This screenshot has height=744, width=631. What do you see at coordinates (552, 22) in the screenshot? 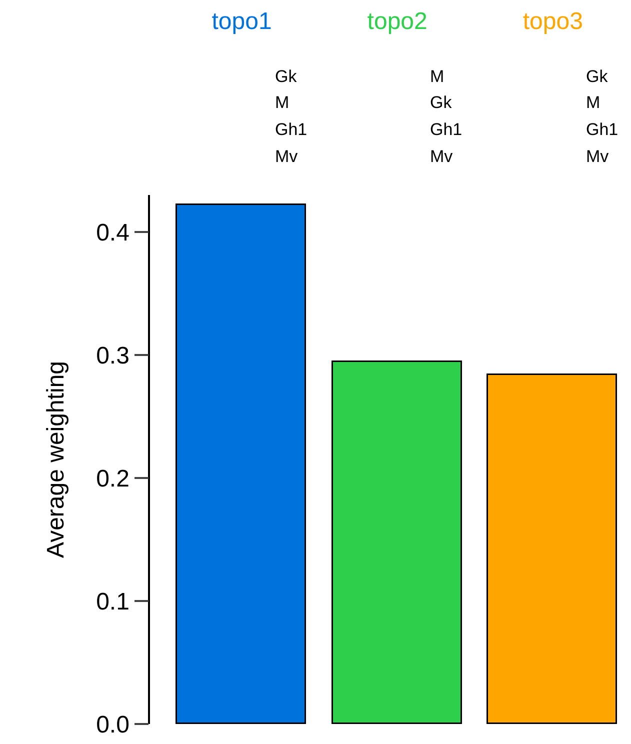
I see `x-tick-label: topo3` at bounding box center [552, 22].